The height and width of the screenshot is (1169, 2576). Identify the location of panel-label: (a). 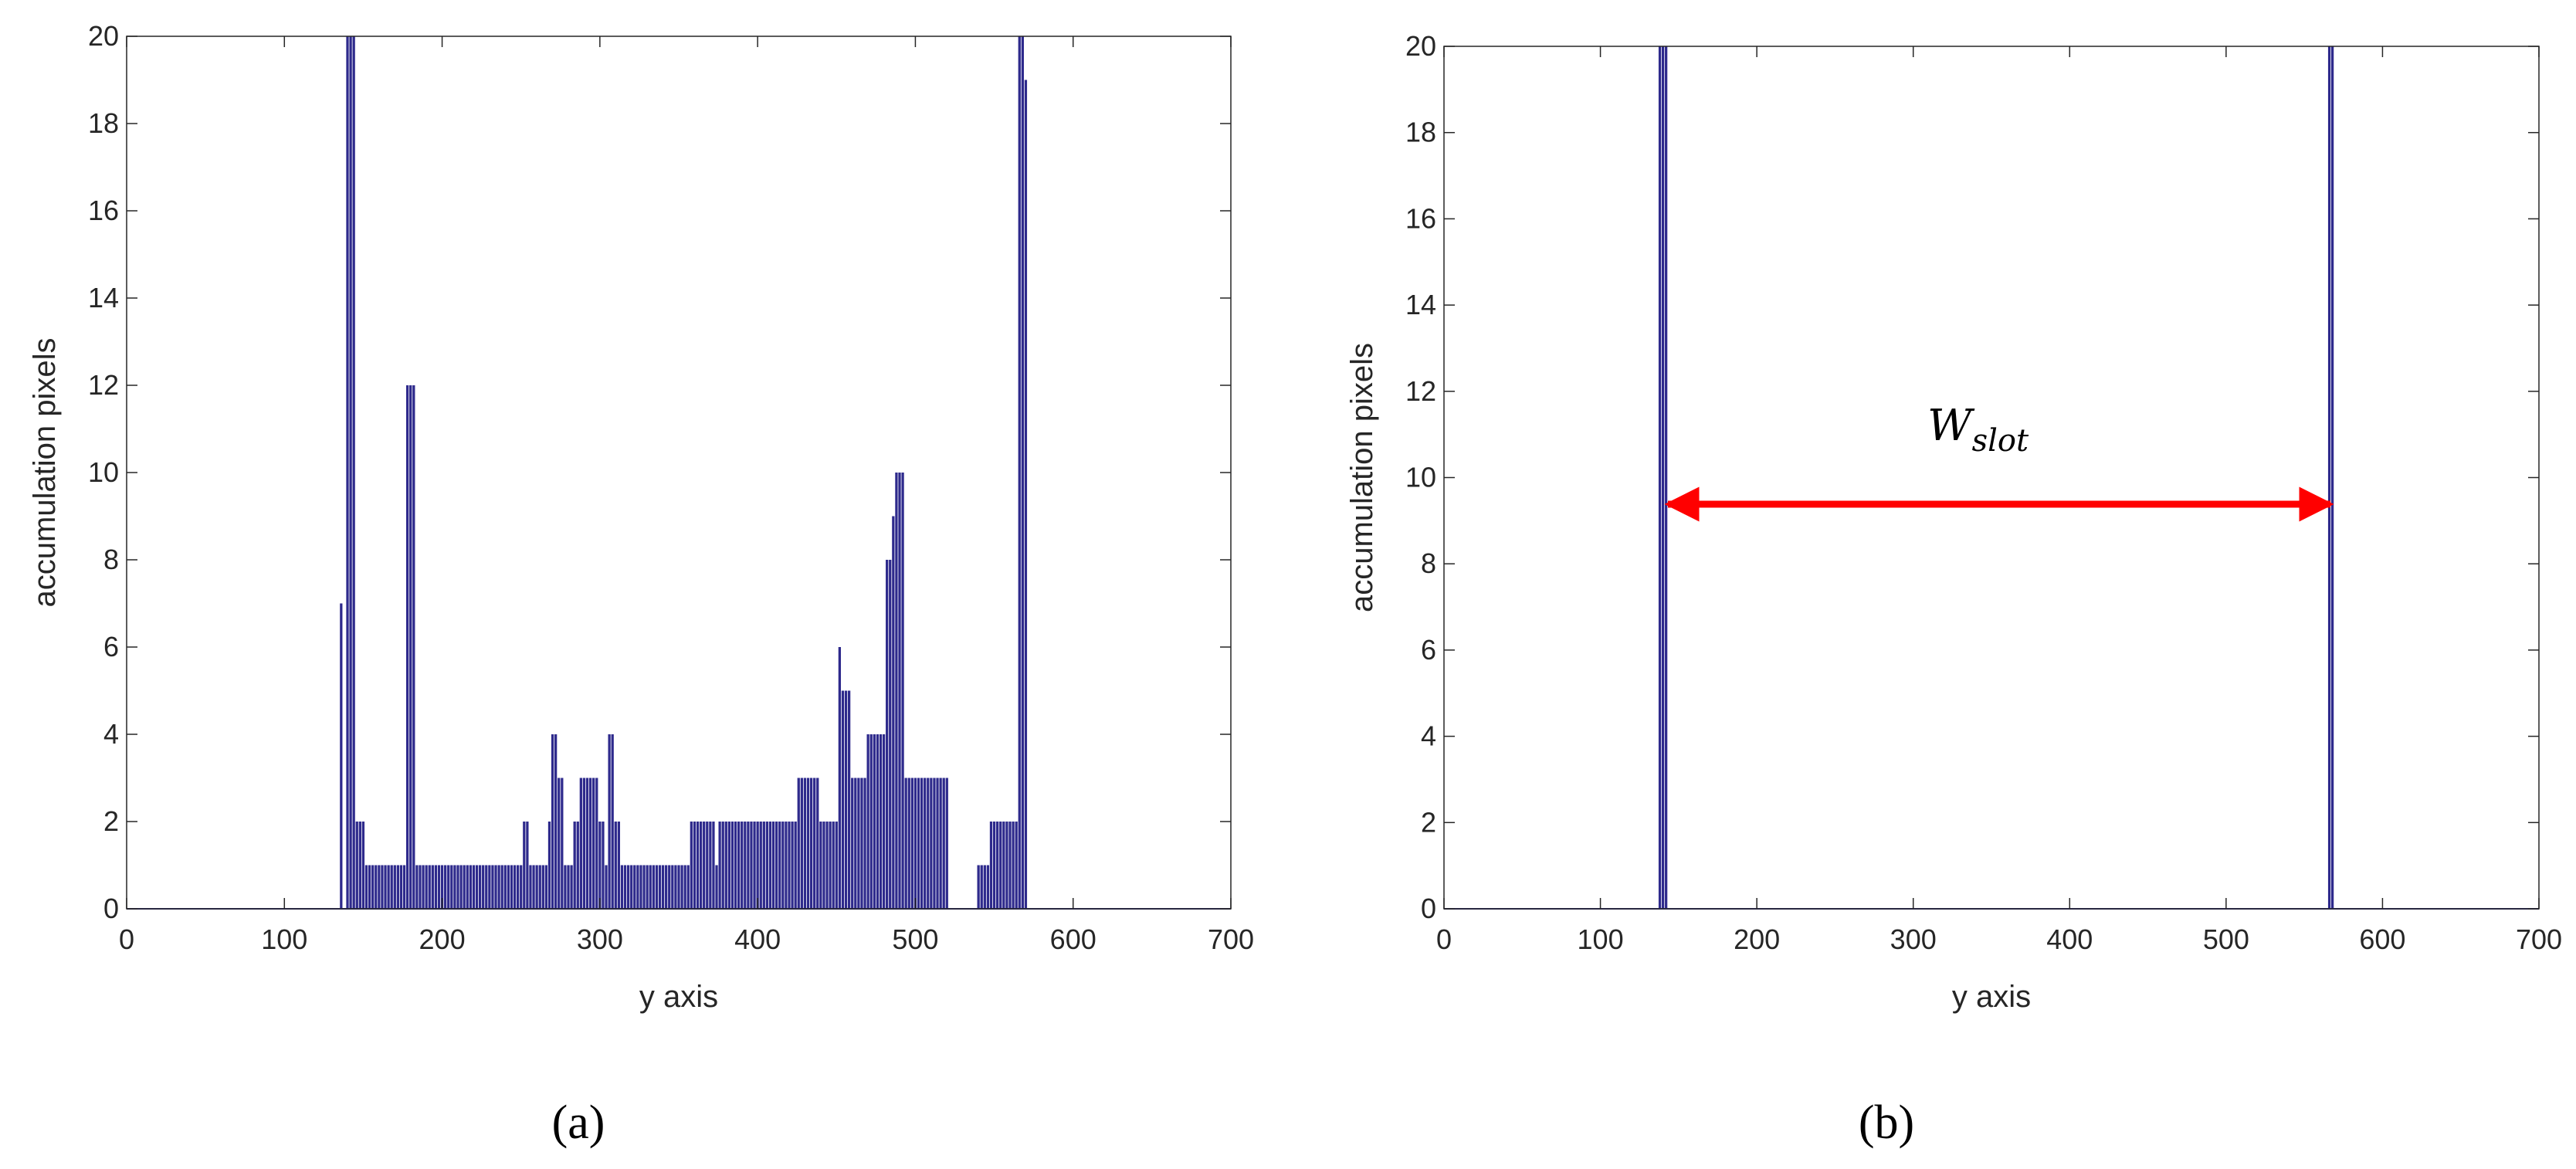
(578, 1122).